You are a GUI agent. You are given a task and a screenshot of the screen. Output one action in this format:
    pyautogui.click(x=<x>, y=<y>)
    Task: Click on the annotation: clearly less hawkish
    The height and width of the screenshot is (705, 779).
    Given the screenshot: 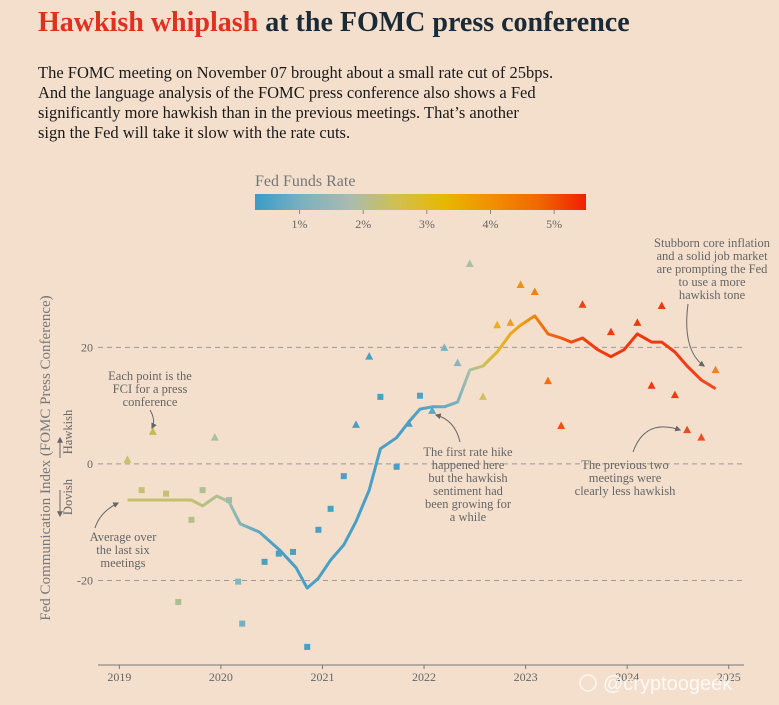 What is the action you would take?
    pyautogui.click(x=625, y=491)
    